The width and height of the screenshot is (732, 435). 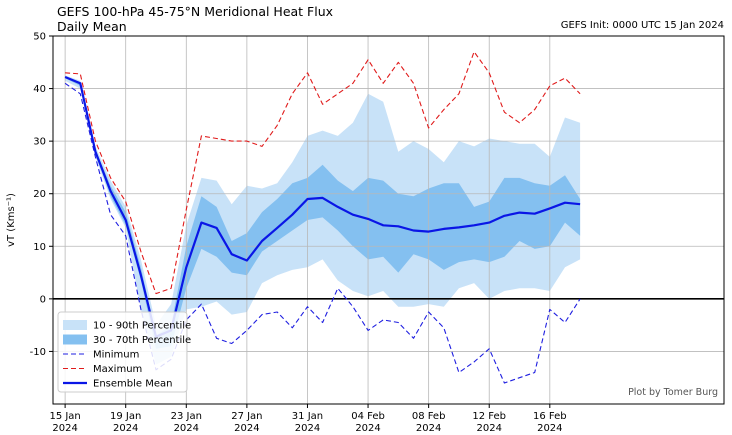 I want to click on plot-credit: Plot by Tomer Burg, so click(x=673, y=392).